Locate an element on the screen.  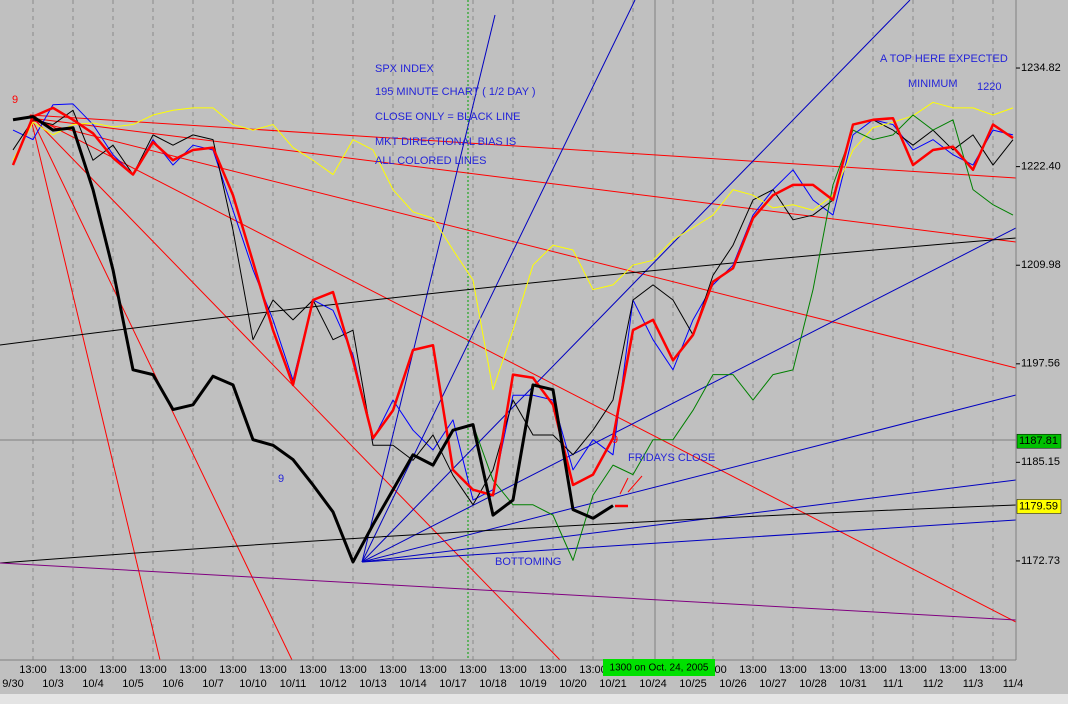
x-tick-label: 10/18 is located at coordinates (493, 684).